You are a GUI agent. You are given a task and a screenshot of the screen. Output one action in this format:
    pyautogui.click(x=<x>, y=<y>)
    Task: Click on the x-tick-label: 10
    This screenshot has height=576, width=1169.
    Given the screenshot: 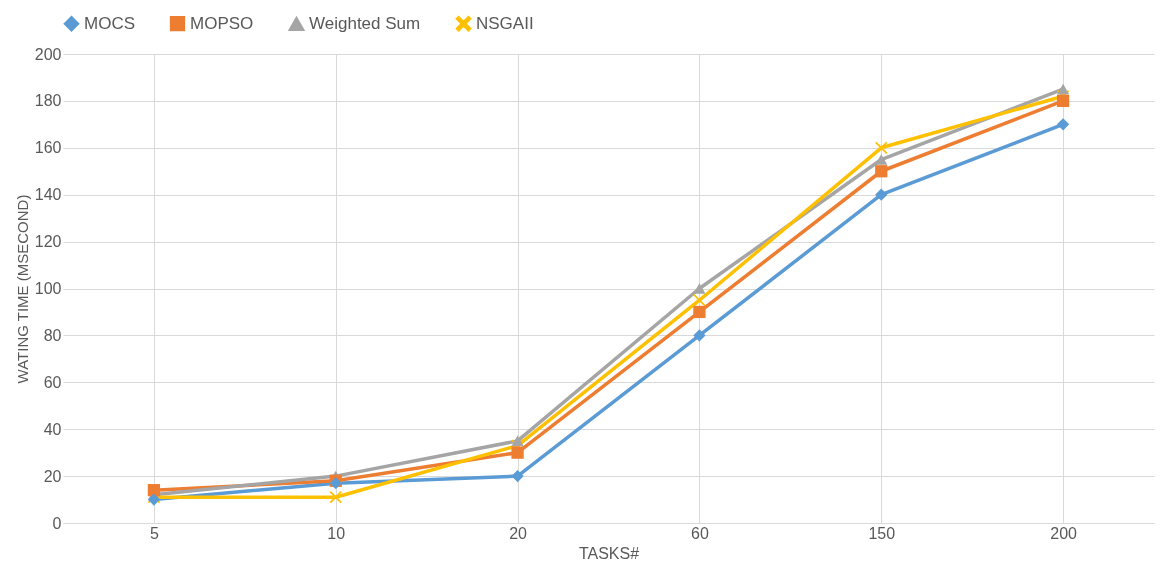 What is the action you would take?
    pyautogui.click(x=336, y=533)
    